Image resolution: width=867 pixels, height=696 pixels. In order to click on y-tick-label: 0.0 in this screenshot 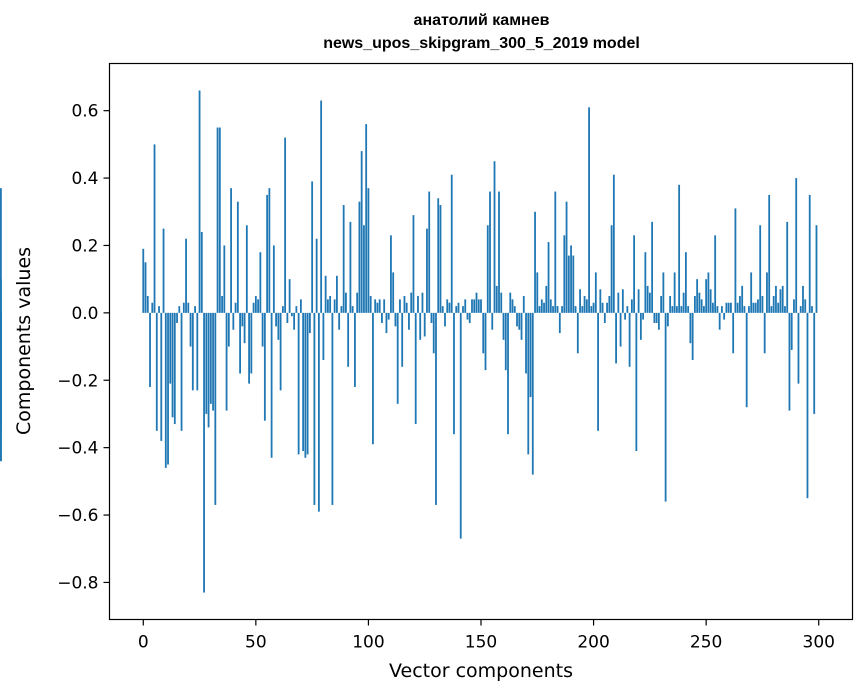, I will do `click(84, 314)`.